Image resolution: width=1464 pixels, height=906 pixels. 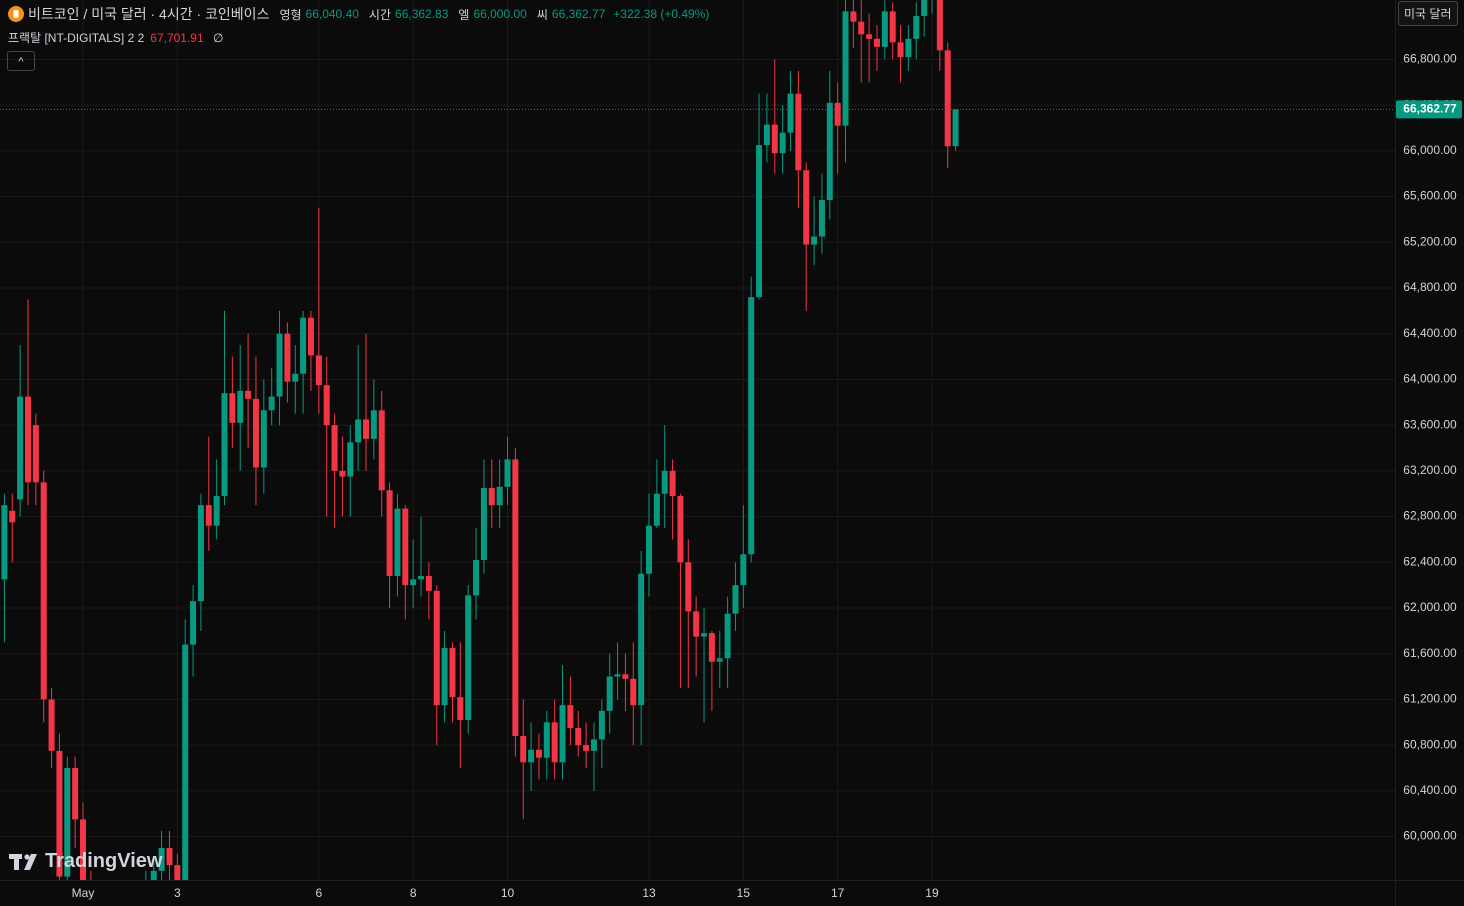 I want to click on y-tick-label: 62,800.00, so click(x=1430, y=516).